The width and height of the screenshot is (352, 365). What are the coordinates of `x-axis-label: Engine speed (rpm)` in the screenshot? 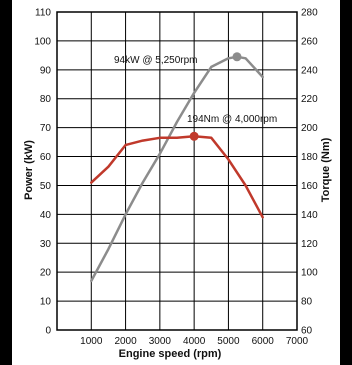 It's located at (170, 354).